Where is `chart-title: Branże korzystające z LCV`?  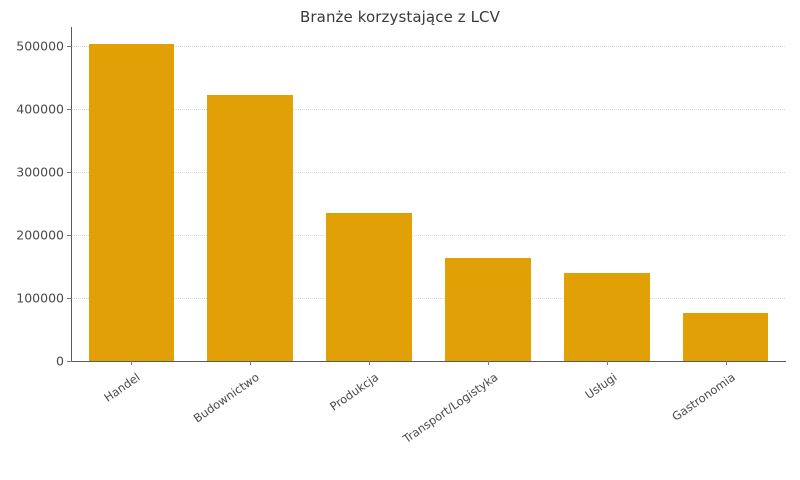
chart-title: Branże korzystające z LCV is located at coordinates (400, 17).